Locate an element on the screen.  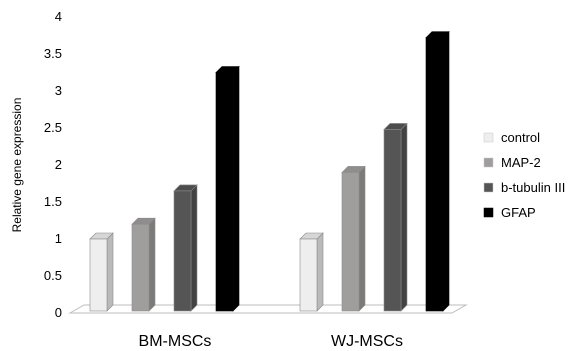
y-tick-label: 2 is located at coordinates (58, 164).